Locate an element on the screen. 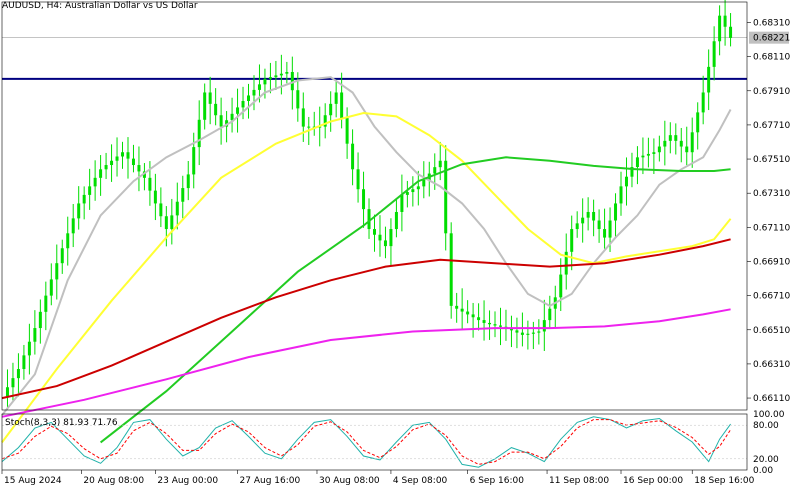  y-tick-label: 0.66710 is located at coordinates (771, 297).